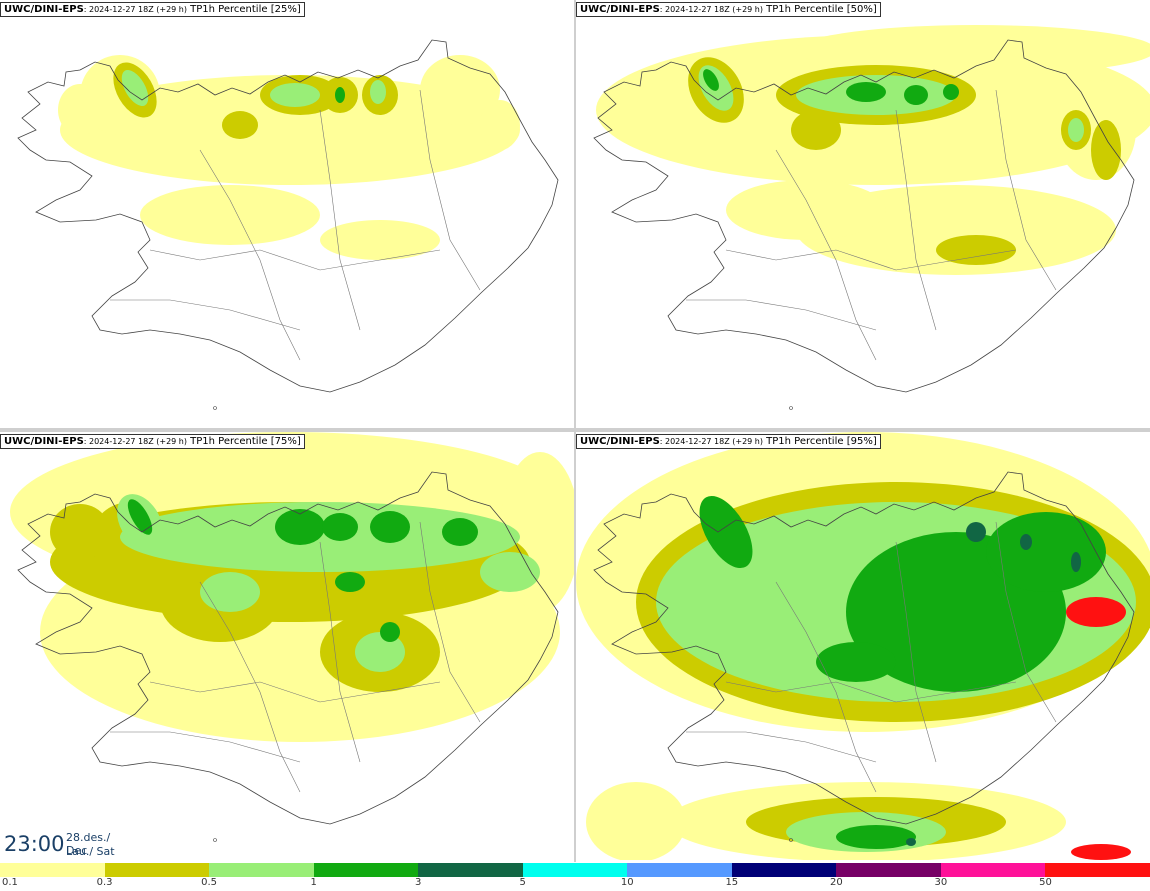 The height and width of the screenshot is (891, 1150). What do you see at coordinates (243, 9) in the screenshot?
I see `product-desc: TP1h Percentile [25%]` at bounding box center [243, 9].